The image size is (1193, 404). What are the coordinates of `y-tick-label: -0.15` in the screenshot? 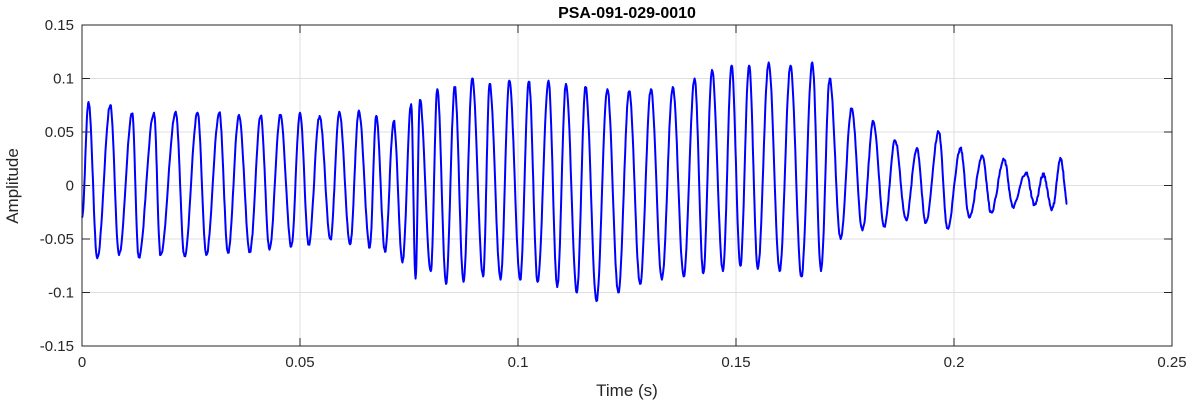 It's located at (57, 346).